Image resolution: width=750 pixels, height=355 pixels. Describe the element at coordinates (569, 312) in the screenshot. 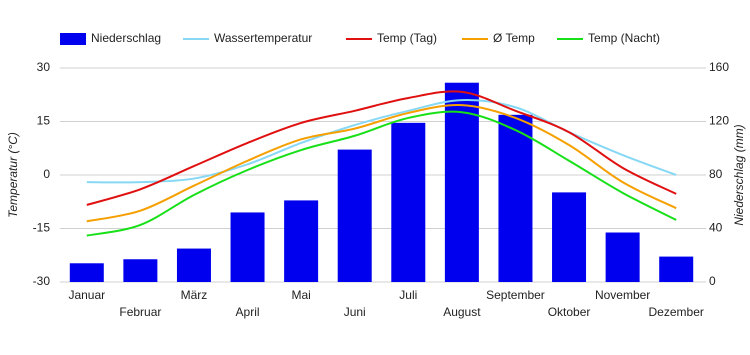

I see `x-tick-label: Oktober` at that location.